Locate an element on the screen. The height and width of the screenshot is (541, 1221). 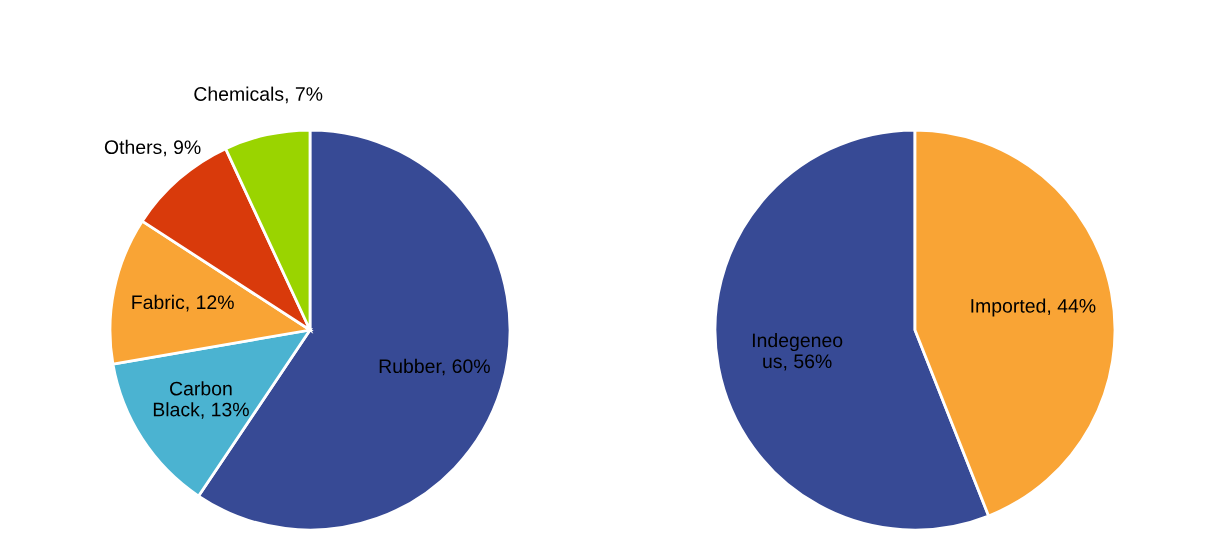
slice-label: Chemicals, 7% is located at coordinates (258, 95).